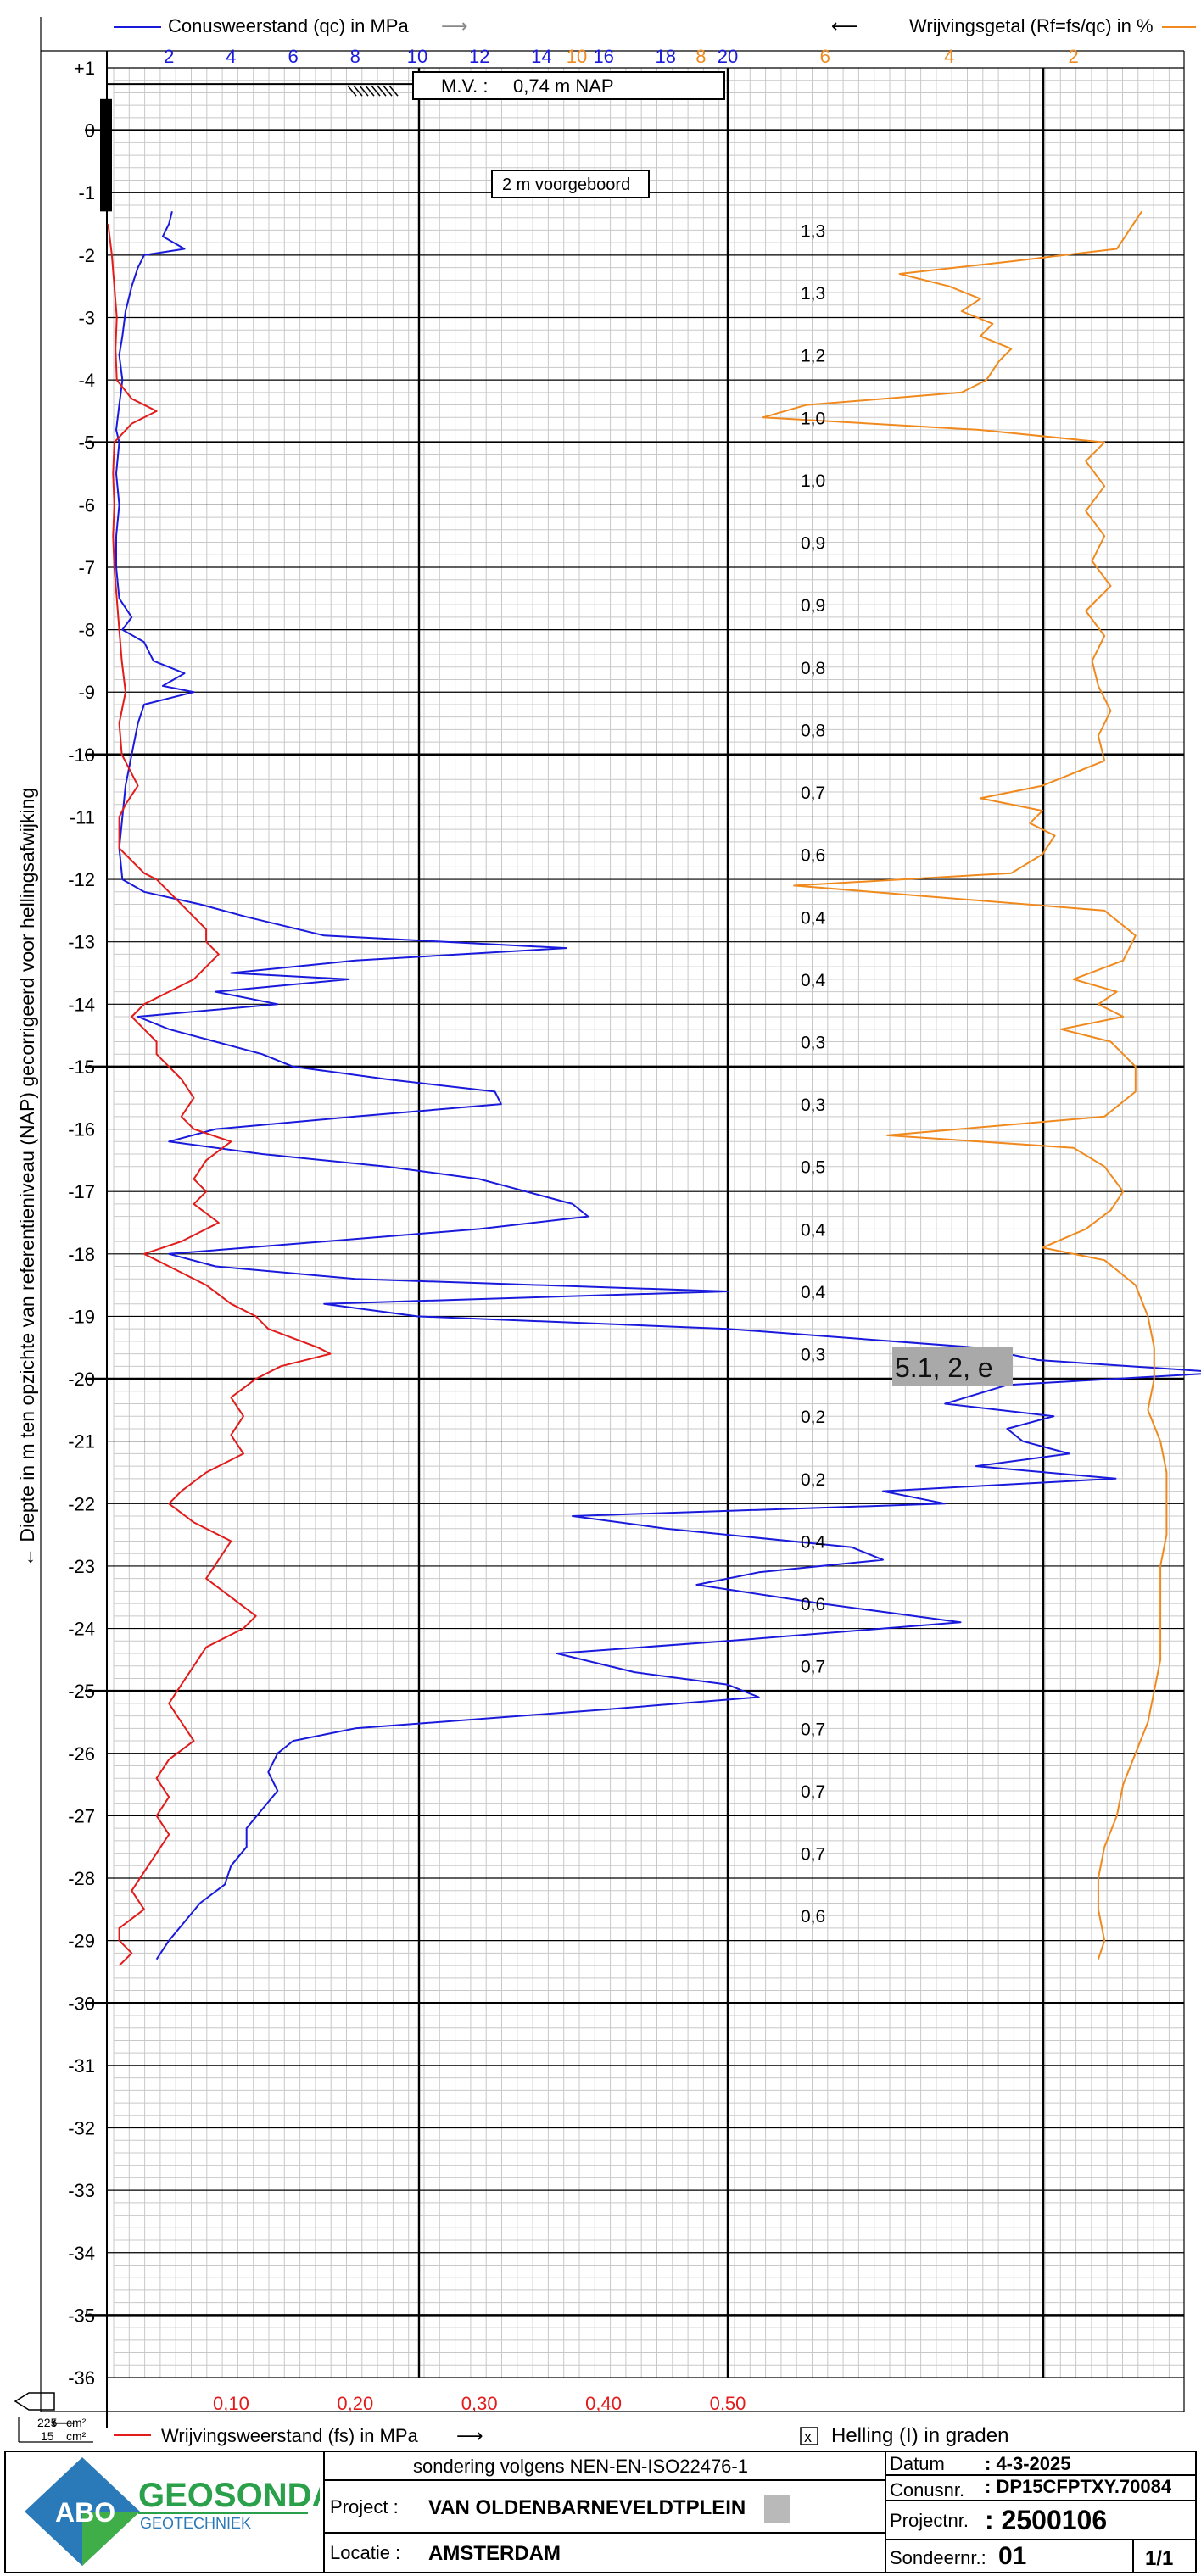 This screenshot has height=2576, width=1201. What do you see at coordinates (580, 2466) in the screenshot?
I see `norm-text: sondering volgens NEN-EN-ISO22476-1` at bounding box center [580, 2466].